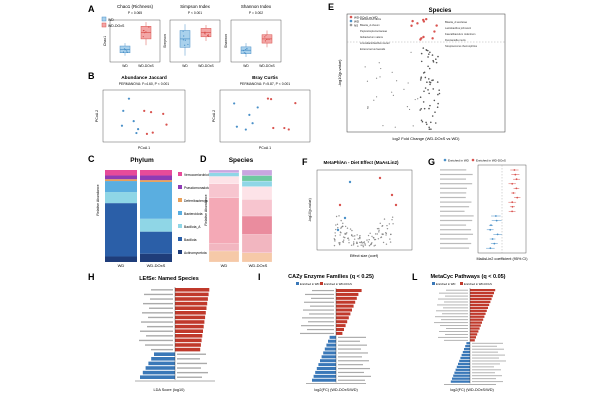  I want to click on volcano-label: Ileibacterium valens, so click(372, 37).